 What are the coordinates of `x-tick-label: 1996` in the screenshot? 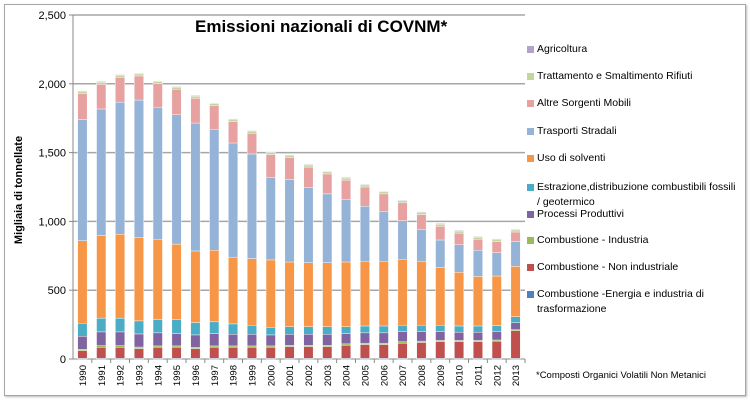 It's located at (196, 375).